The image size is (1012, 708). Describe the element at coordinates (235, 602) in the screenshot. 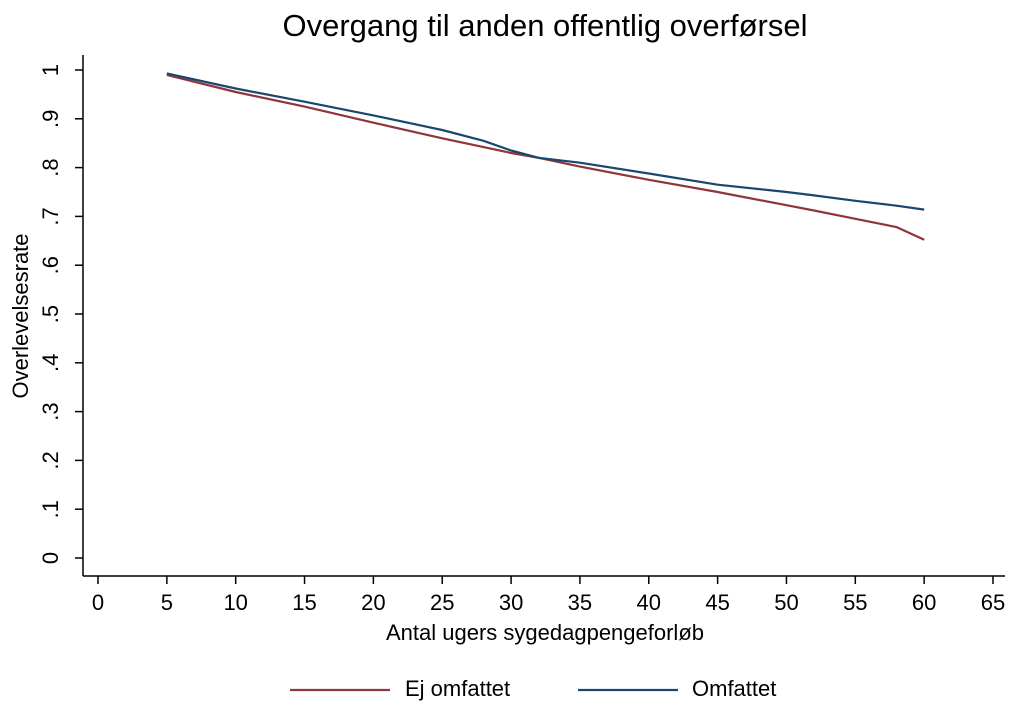

I see `x-tick-label: 10` at that location.